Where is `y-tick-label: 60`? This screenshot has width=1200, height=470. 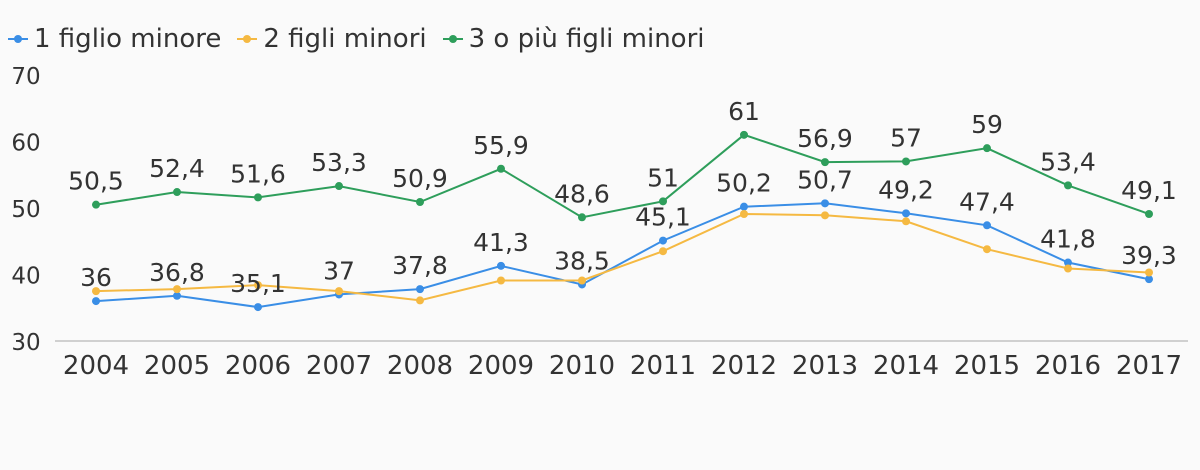 y-tick-label: 60 is located at coordinates (25, 144).